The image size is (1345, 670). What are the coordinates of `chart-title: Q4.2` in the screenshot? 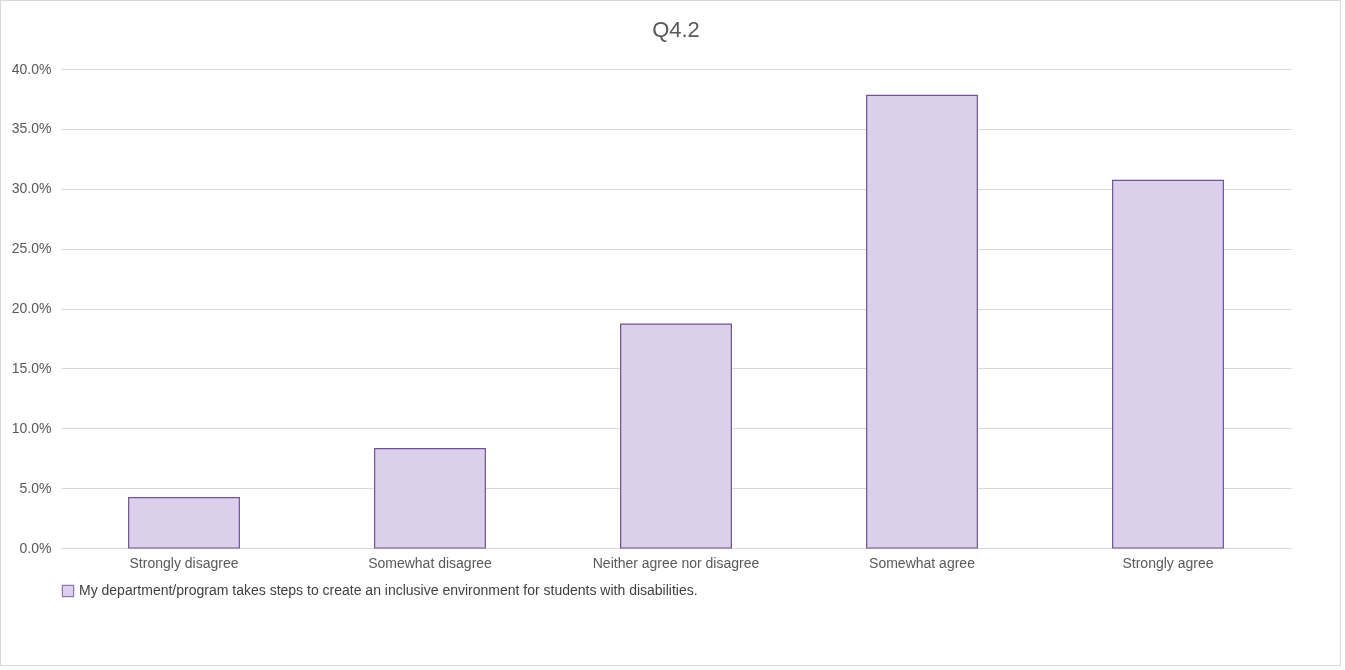 It's located at (676, 29).